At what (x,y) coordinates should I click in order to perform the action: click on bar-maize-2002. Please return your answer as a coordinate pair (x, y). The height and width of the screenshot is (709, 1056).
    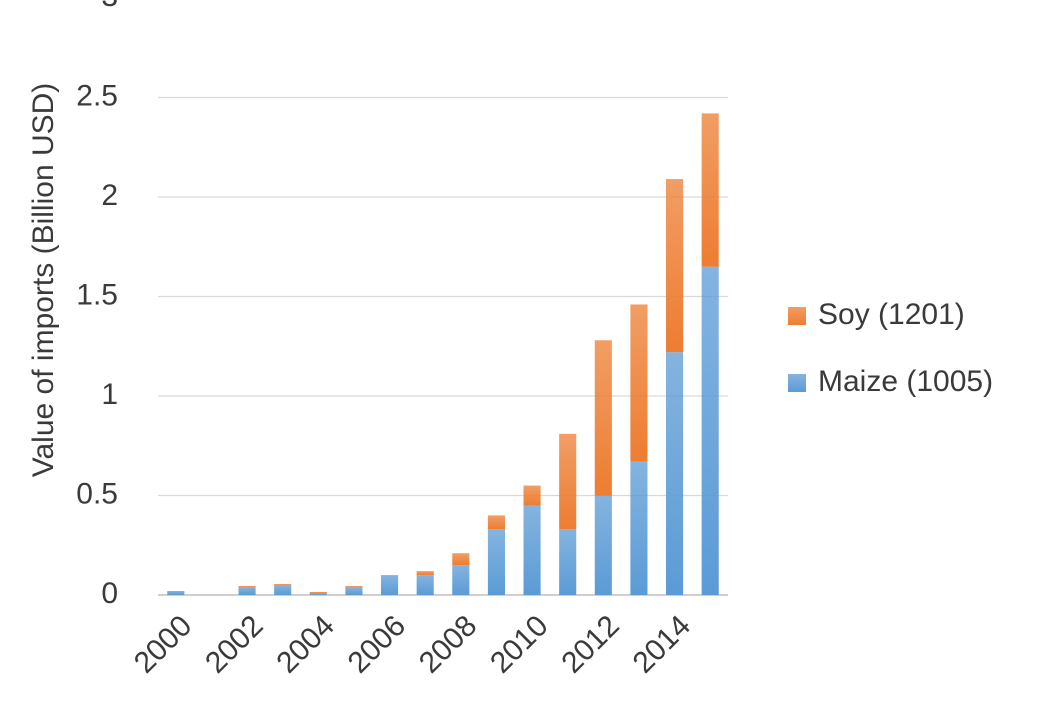
    Looking at the image, I should click on (247, 591).